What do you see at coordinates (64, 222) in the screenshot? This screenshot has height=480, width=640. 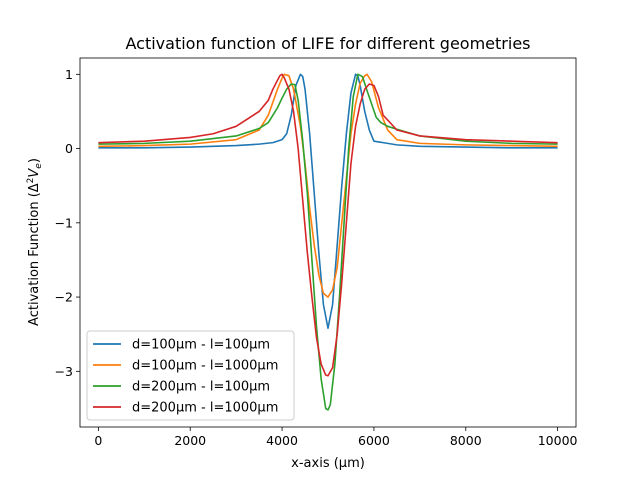 I see `y-tick-label: −1` at bounding box center [64, 222].